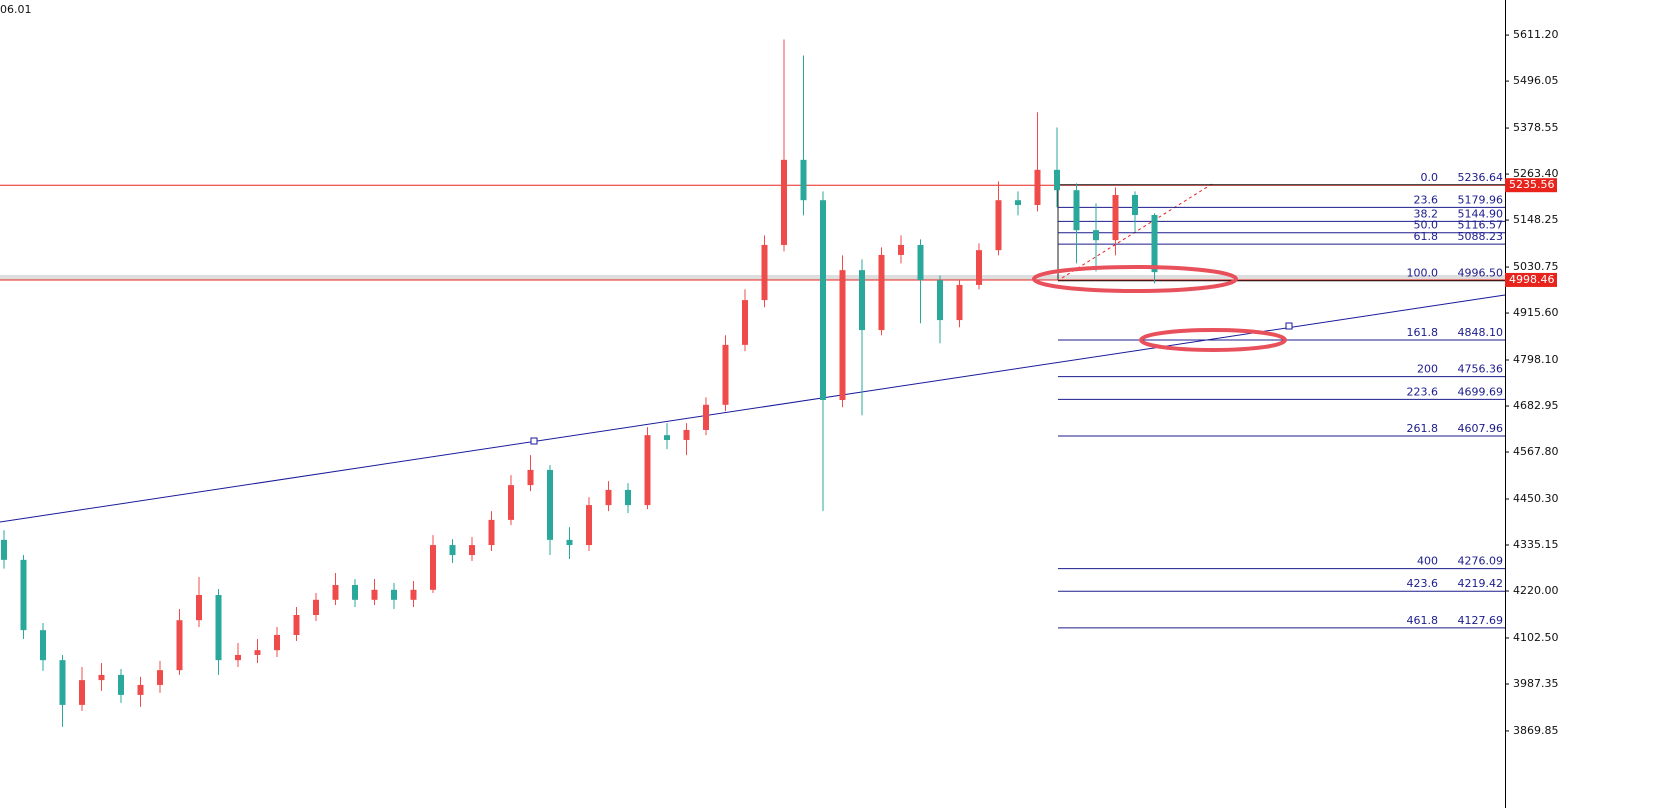  What do you see at coordinates (752, 277) in the screenshot?
I see `gray-band` at bounding box center [752, 277].